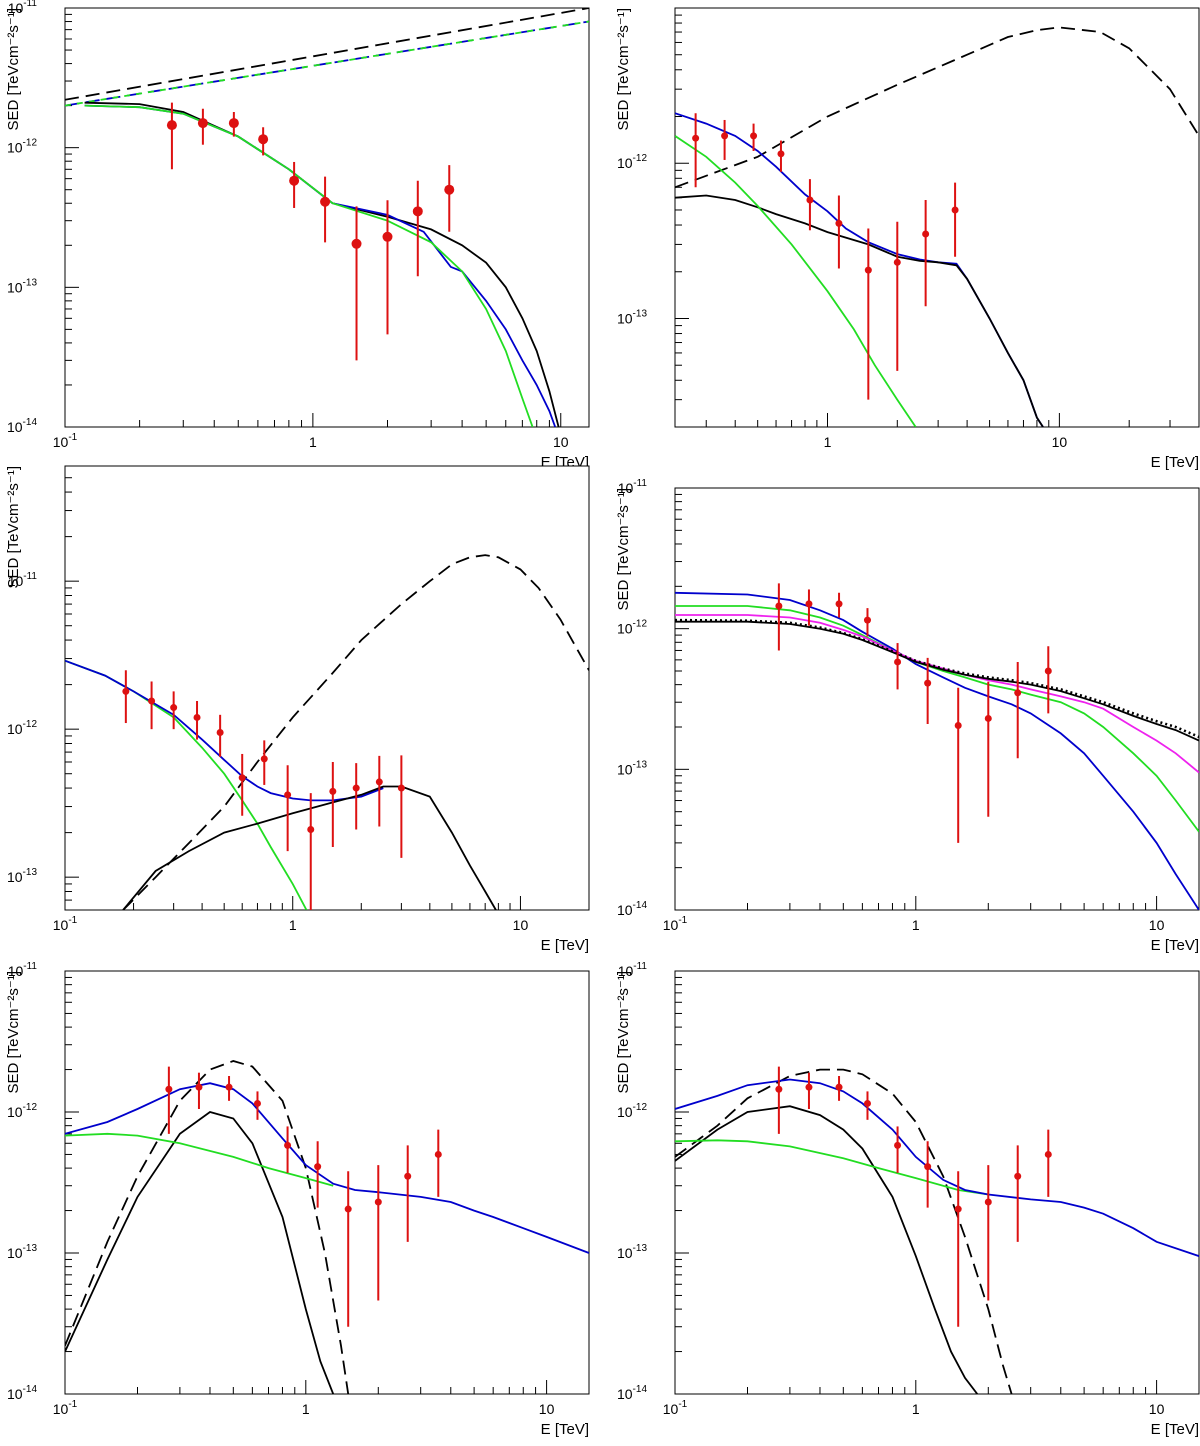  Describe the element at coordinates (327, 63) in the screenshot. I see `series-green-dashed` at that location.